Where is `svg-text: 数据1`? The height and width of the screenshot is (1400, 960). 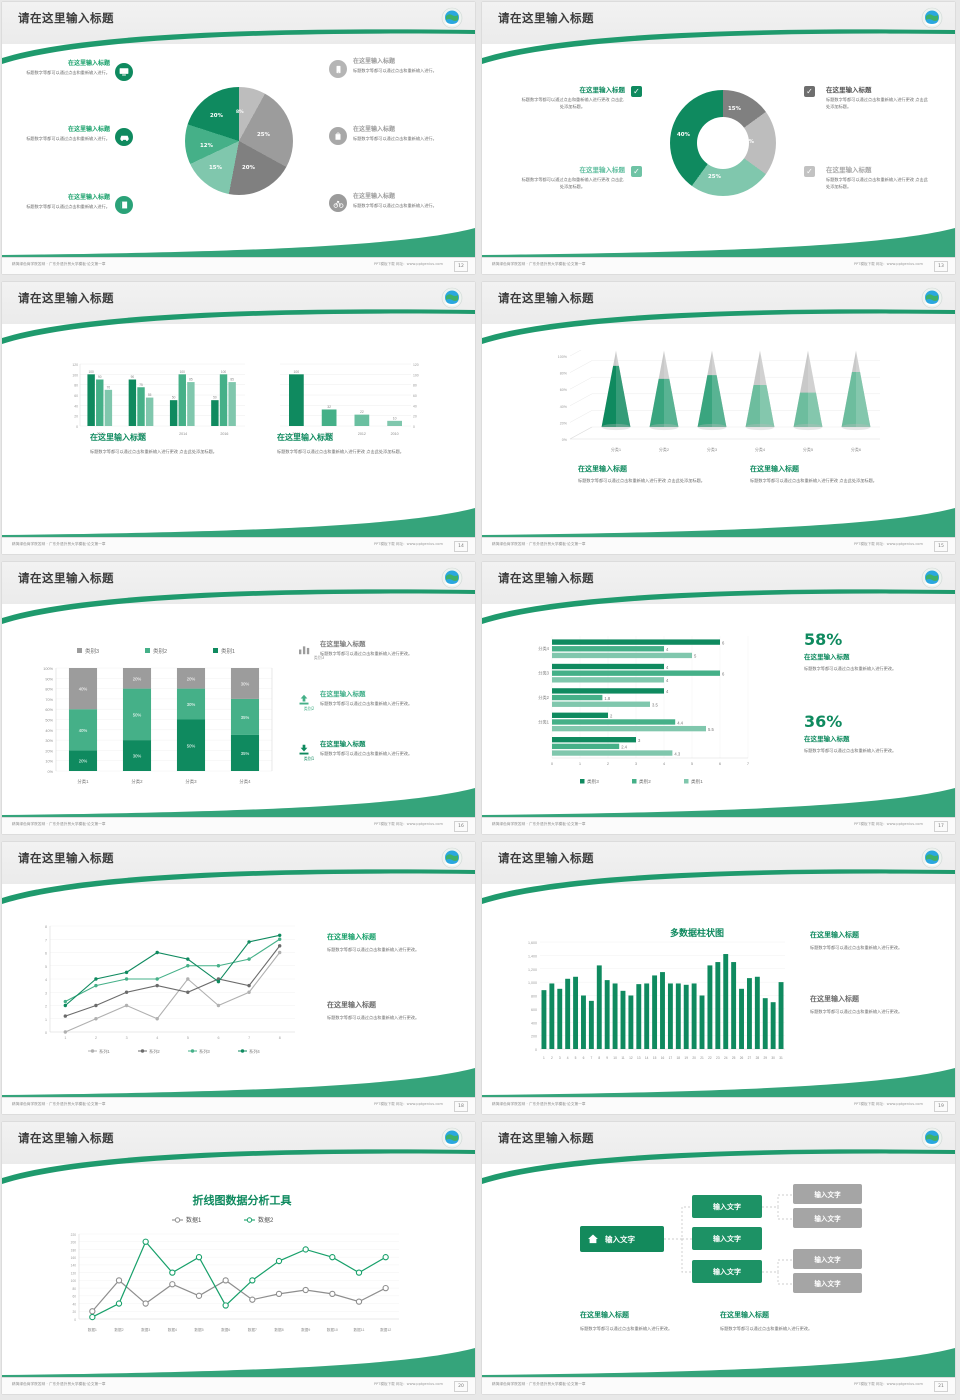
svg-text: 数据1 is located at coordinates (92, 1329).